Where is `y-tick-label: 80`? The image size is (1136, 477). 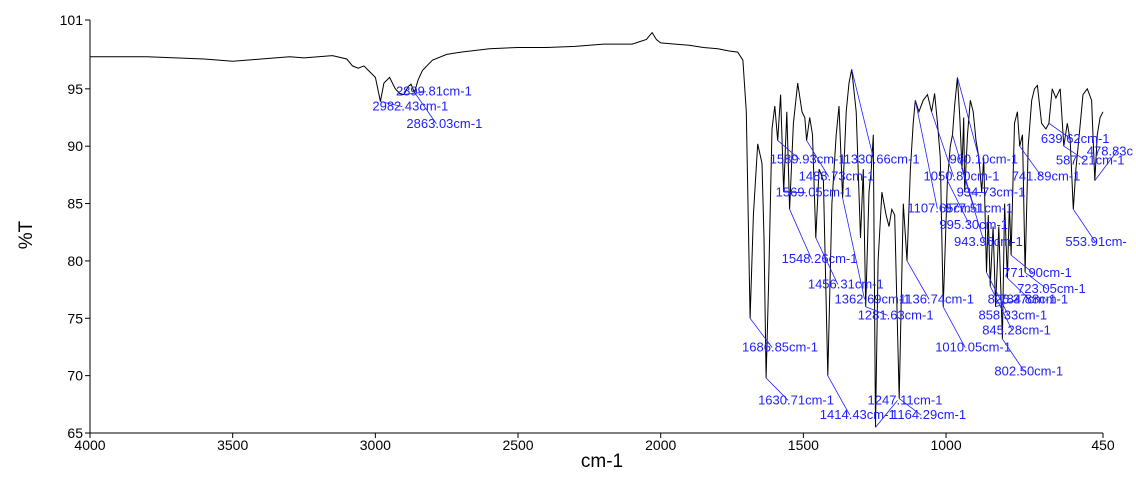
y-tick-label: 80 is located at coordinates (75, 261).